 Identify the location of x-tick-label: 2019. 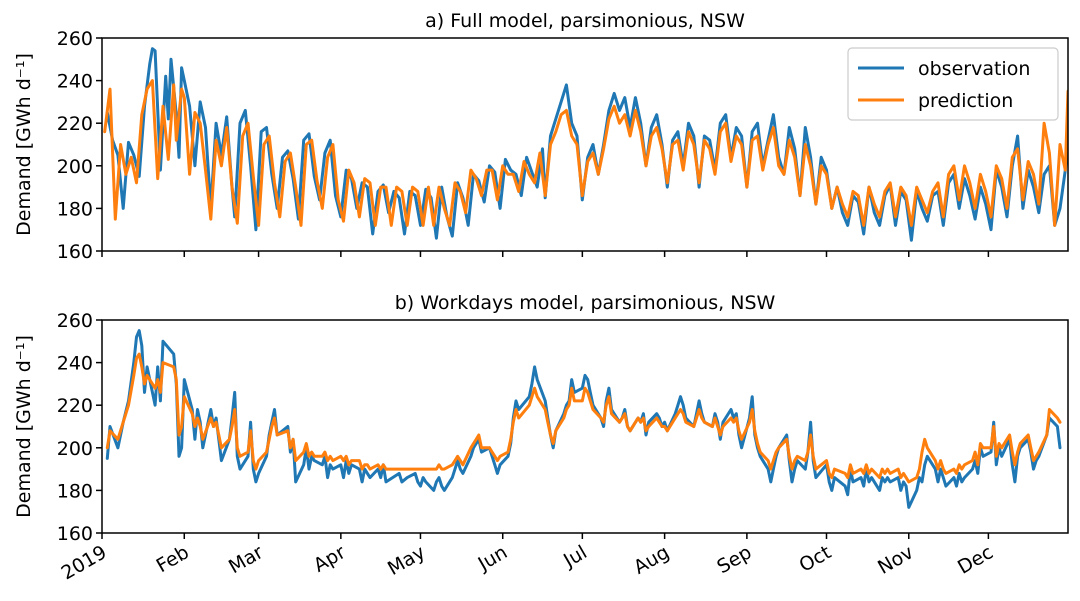
(84, 562).